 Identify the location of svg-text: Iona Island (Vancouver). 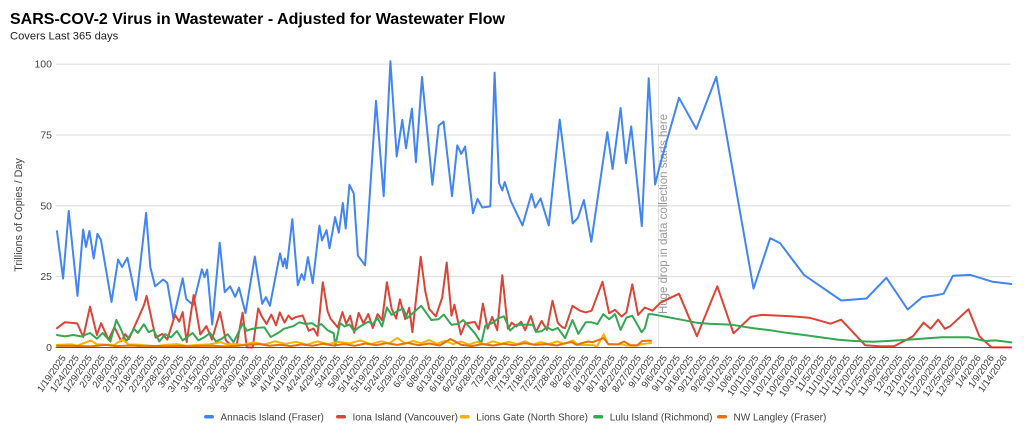
(405, 418).